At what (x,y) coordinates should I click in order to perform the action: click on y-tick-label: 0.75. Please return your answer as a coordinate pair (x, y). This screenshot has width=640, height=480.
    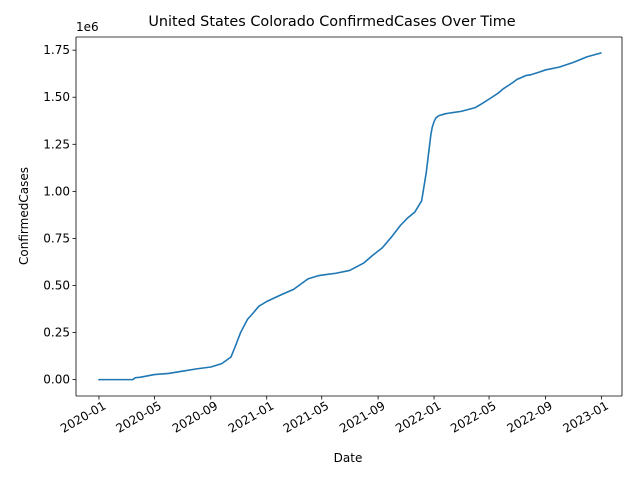
    Looking at the image, I should click on (56, 238).